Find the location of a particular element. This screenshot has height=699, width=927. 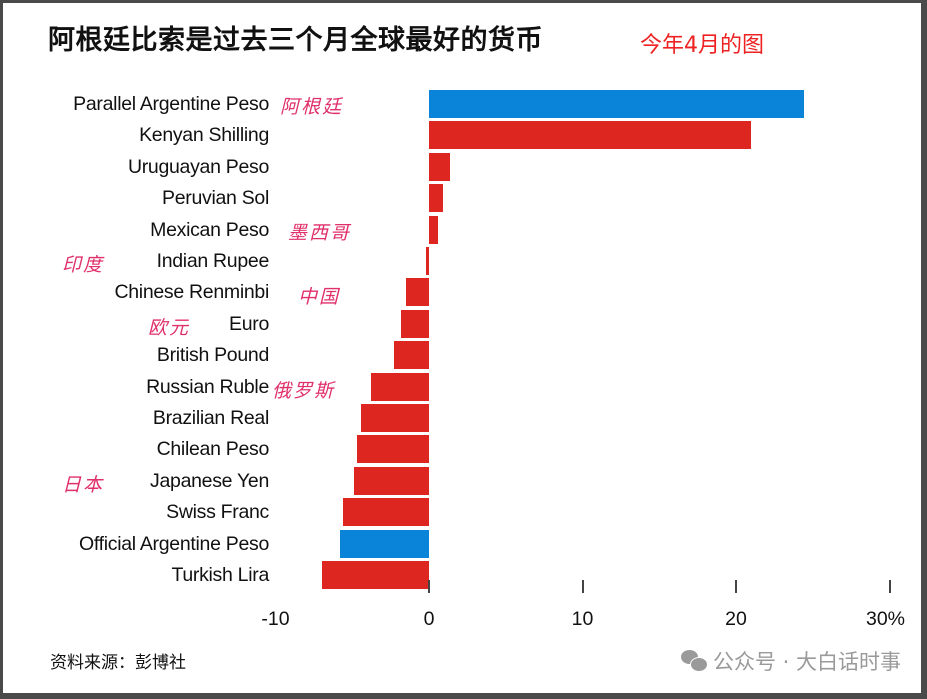

source-note: 资料来源：彭博社 is located at coordinates (118, 663).